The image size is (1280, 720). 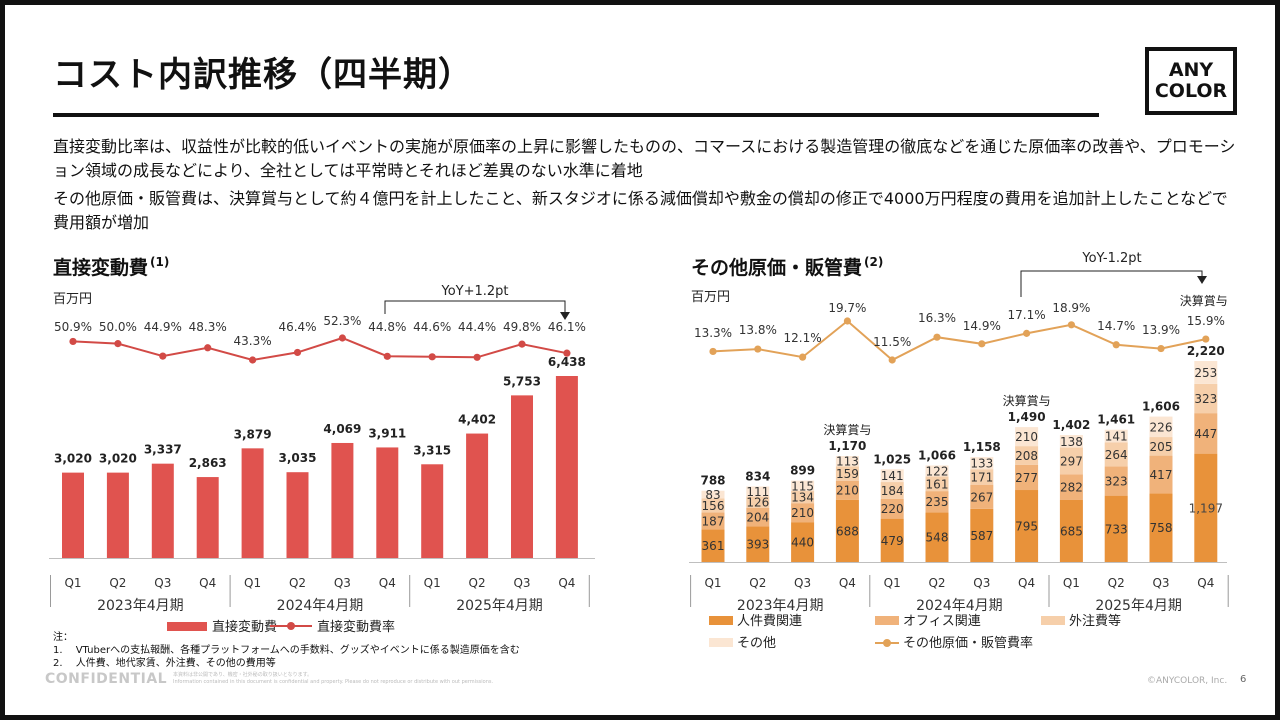 I want to click on direct-cost-yoy-arrowhead, so click(x=565, y=316).